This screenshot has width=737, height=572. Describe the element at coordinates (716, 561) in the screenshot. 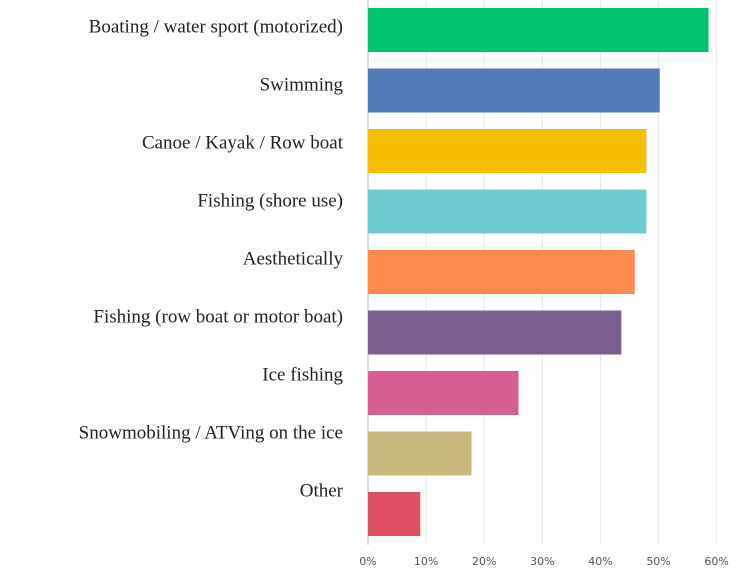

I see `x-tick-label: 60%` at that location.